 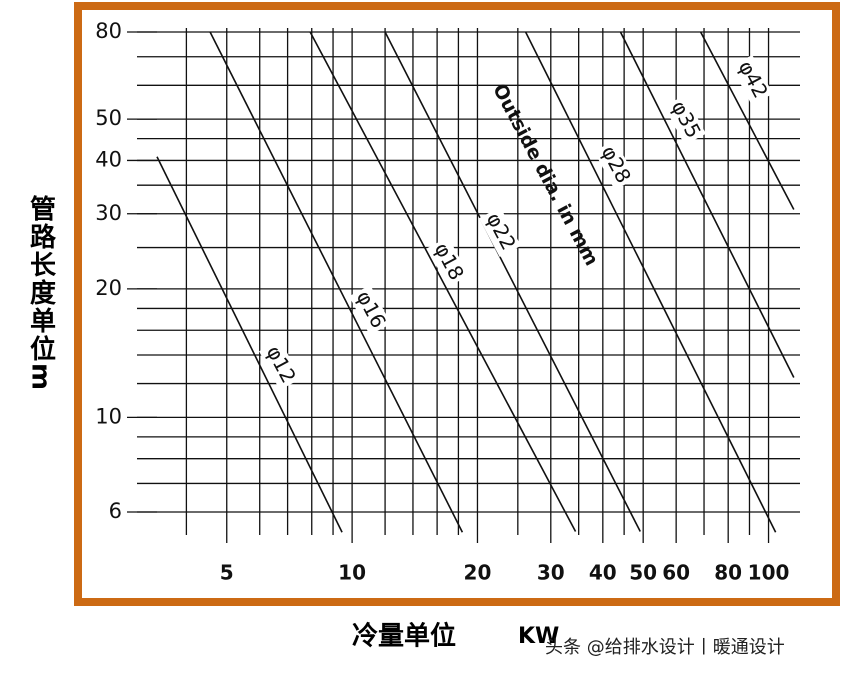 I want to click on x-axis-unit: KW, so click(x=538, y=636).